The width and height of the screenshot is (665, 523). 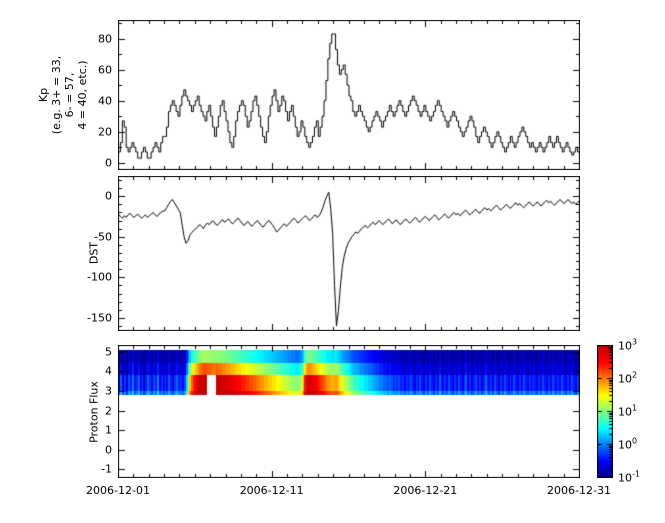 What do you see at coordinates (103, 237) in the screenshot?
I see `y-tick-label: -50` at bounding box center [103, 237].